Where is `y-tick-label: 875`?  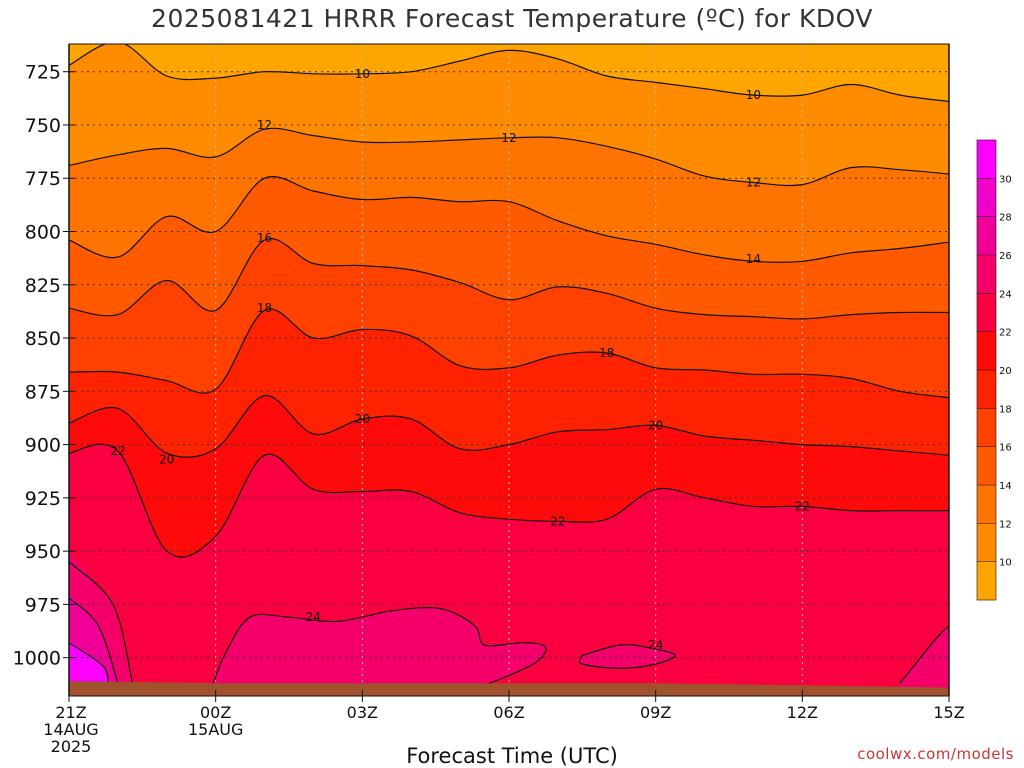 y-tick-label: 875 is located at coordinates (43, 392).